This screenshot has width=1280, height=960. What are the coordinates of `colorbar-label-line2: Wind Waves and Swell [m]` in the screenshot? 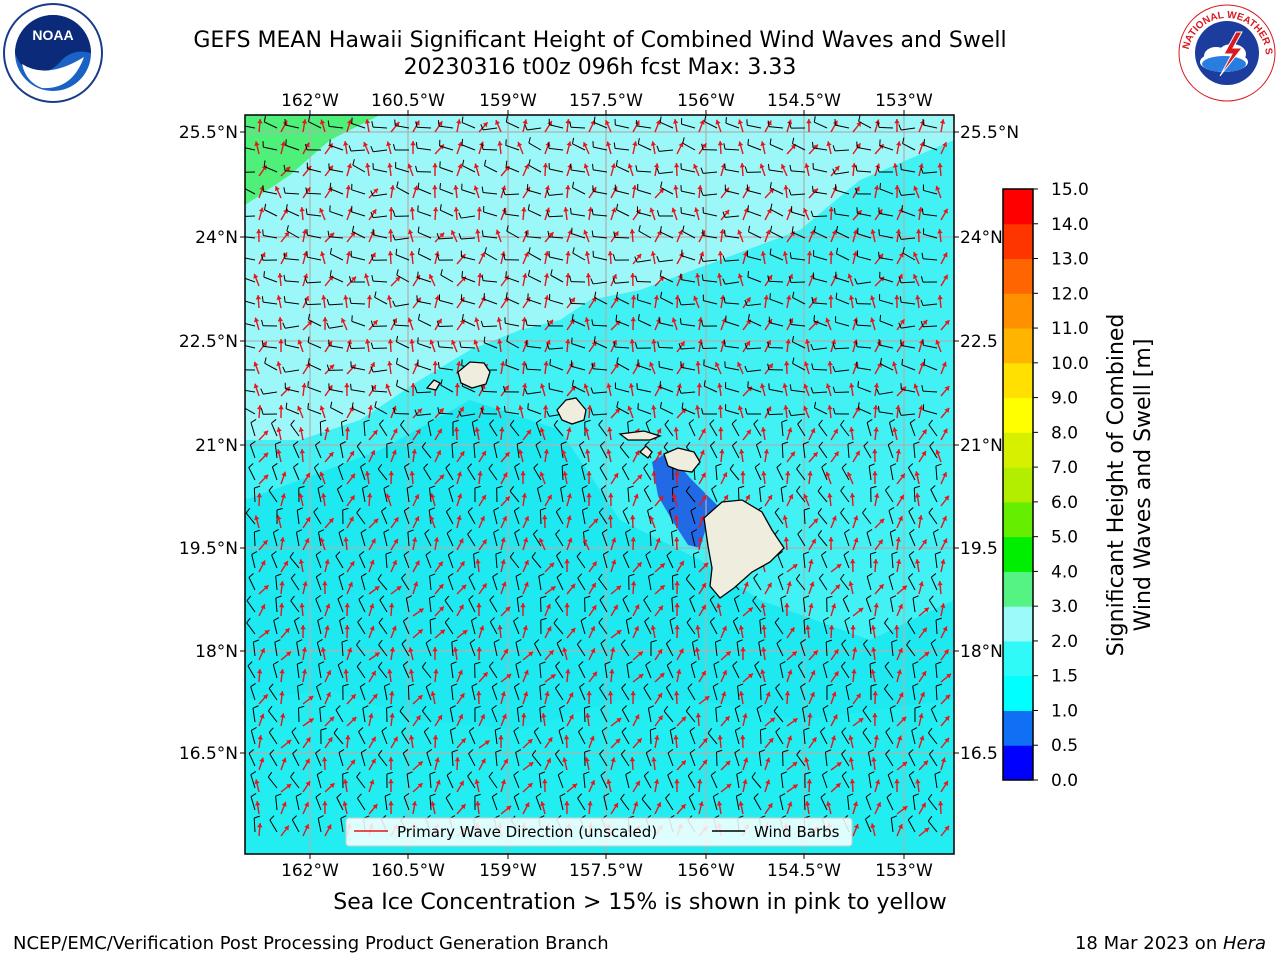 It's located at (1143, 485).